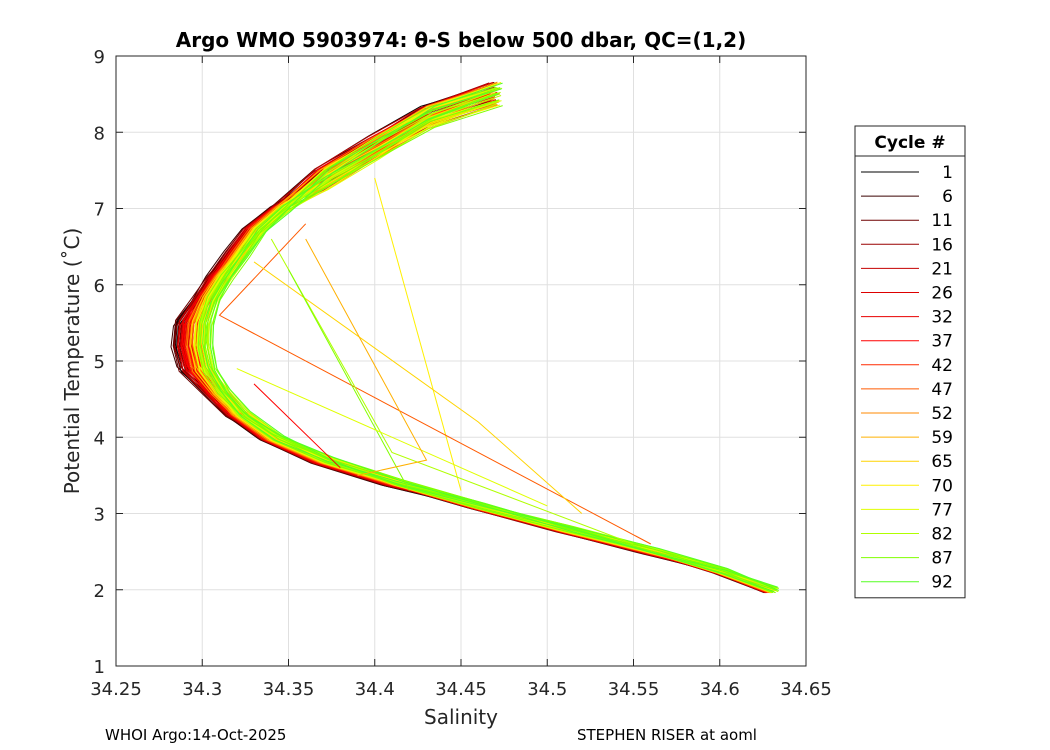 This screenshot has width=1050, height=750. What do you see at coordinates (195, 735) in the screenshot?
I see `footer-left: WHOI Argo:14-Oct-2025` at bounding box center [195, 735].